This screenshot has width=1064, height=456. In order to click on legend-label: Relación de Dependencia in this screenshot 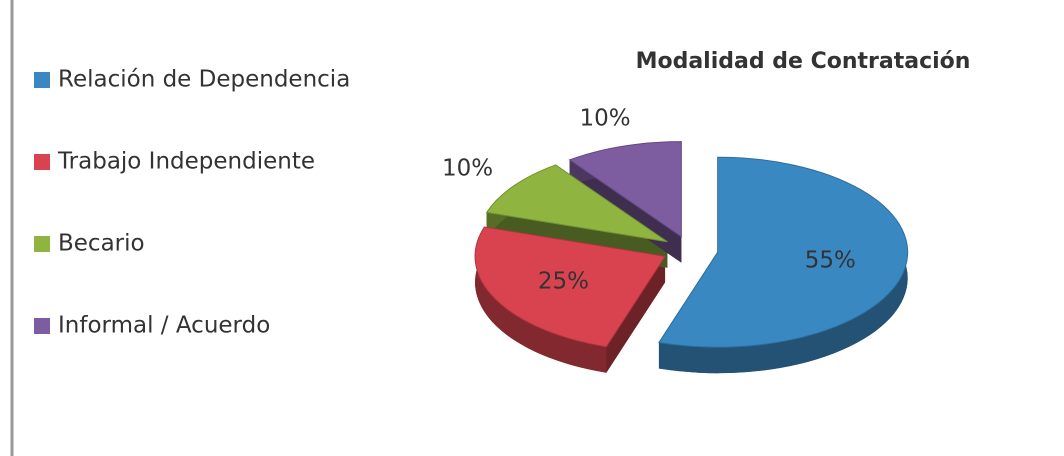, I will do `click(204, 80)`.